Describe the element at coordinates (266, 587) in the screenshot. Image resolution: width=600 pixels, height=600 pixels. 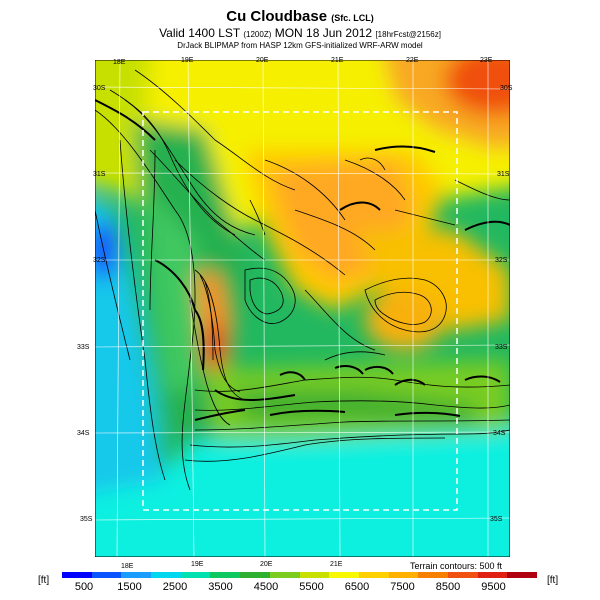
I see `colorbar-tick-label: 4500` at that location.